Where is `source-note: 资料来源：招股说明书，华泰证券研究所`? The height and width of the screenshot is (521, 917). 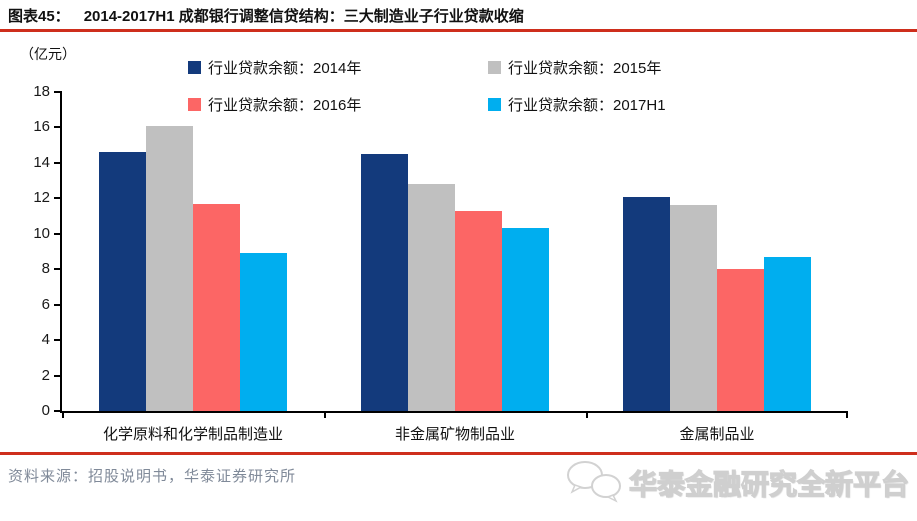 source-note: 资料来源：招股说明书，华泰证券研究所 is located at coordinates (152, 476).